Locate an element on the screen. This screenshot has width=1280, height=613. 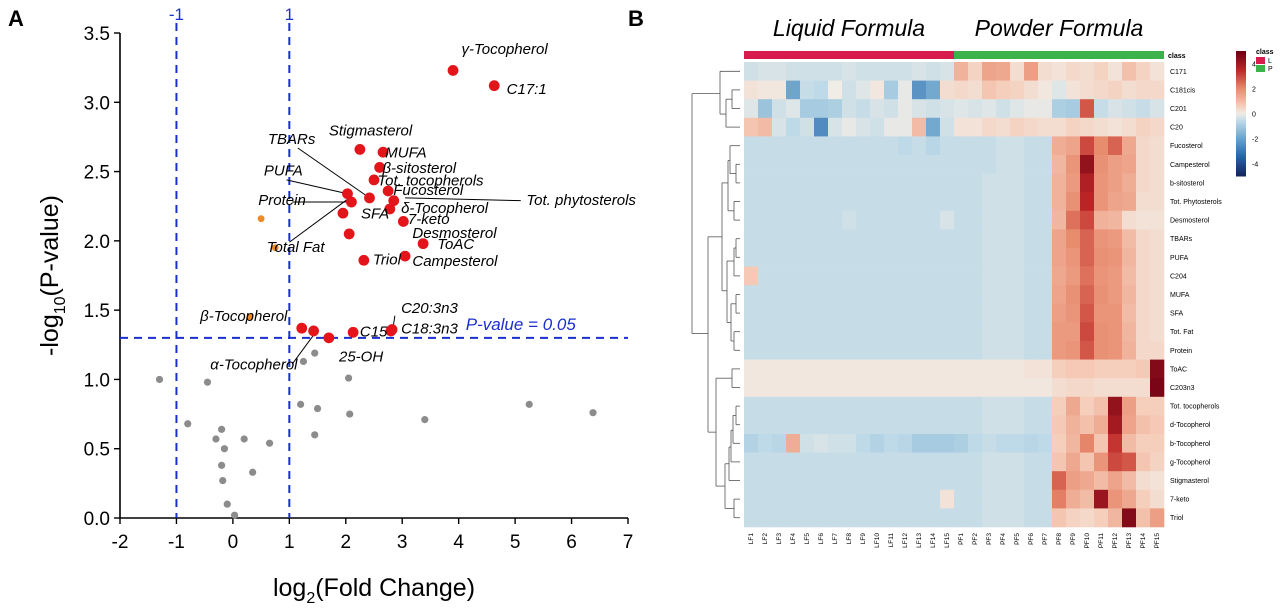
heatmap-row-label: Campesterol is located at coordinates (1190, 165).